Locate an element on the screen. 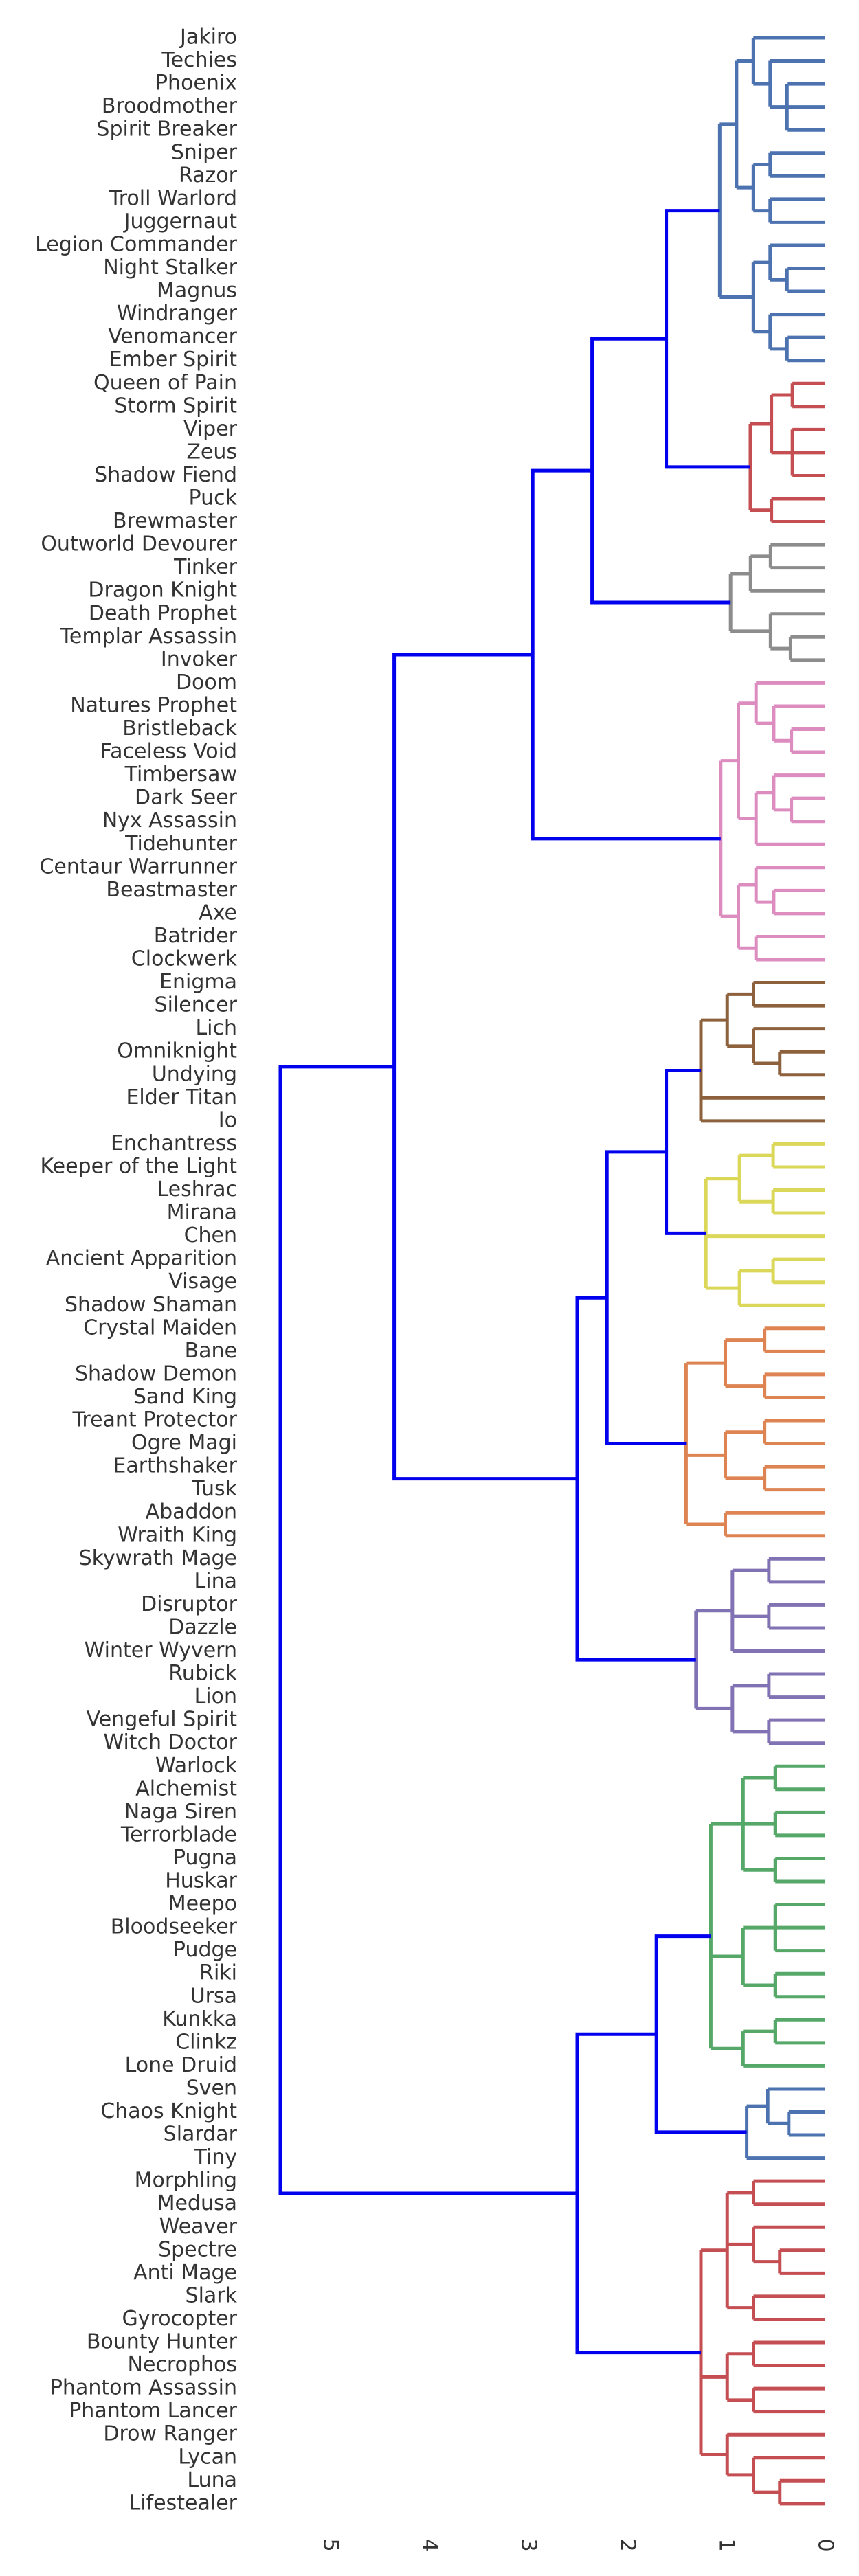  leaf-label: Luna is located at coordinates (212, 2480).